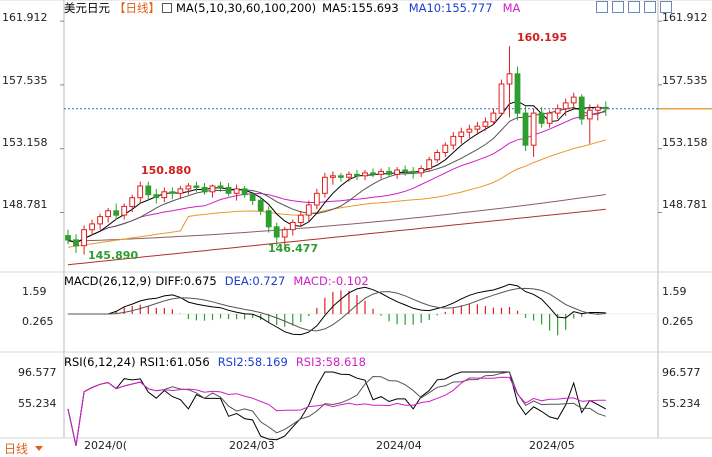 The image size is (712, 457). Describe the element at coordinates (25, 17) in the screenshot. I see `price-tick-left: 161.912` at that location.